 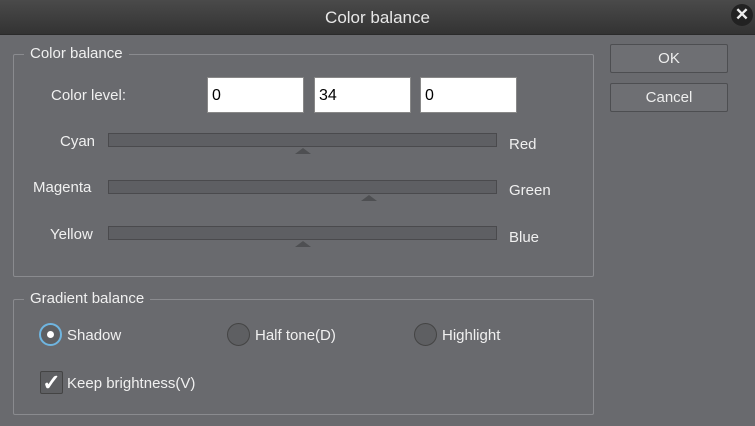 What do you see at coordinates (742, 15) in the screenshot?
I see `close-icon: ✕` at bounding box center [742, 15].